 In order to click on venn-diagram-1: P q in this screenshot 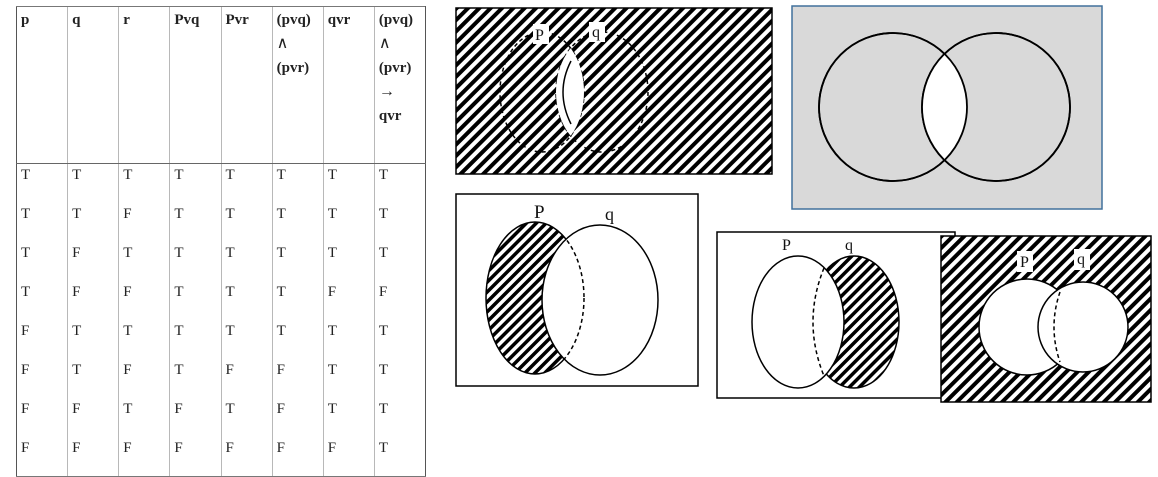, I will do `click(615, 92)`.